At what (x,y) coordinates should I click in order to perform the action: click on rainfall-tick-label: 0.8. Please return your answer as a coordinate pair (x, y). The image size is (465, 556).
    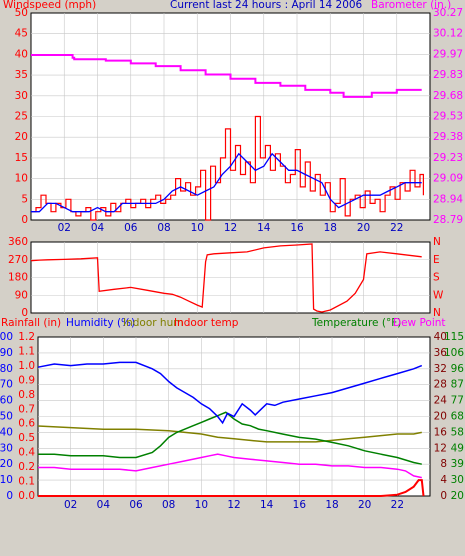
    Looking at the image, I should click on (26, 395).